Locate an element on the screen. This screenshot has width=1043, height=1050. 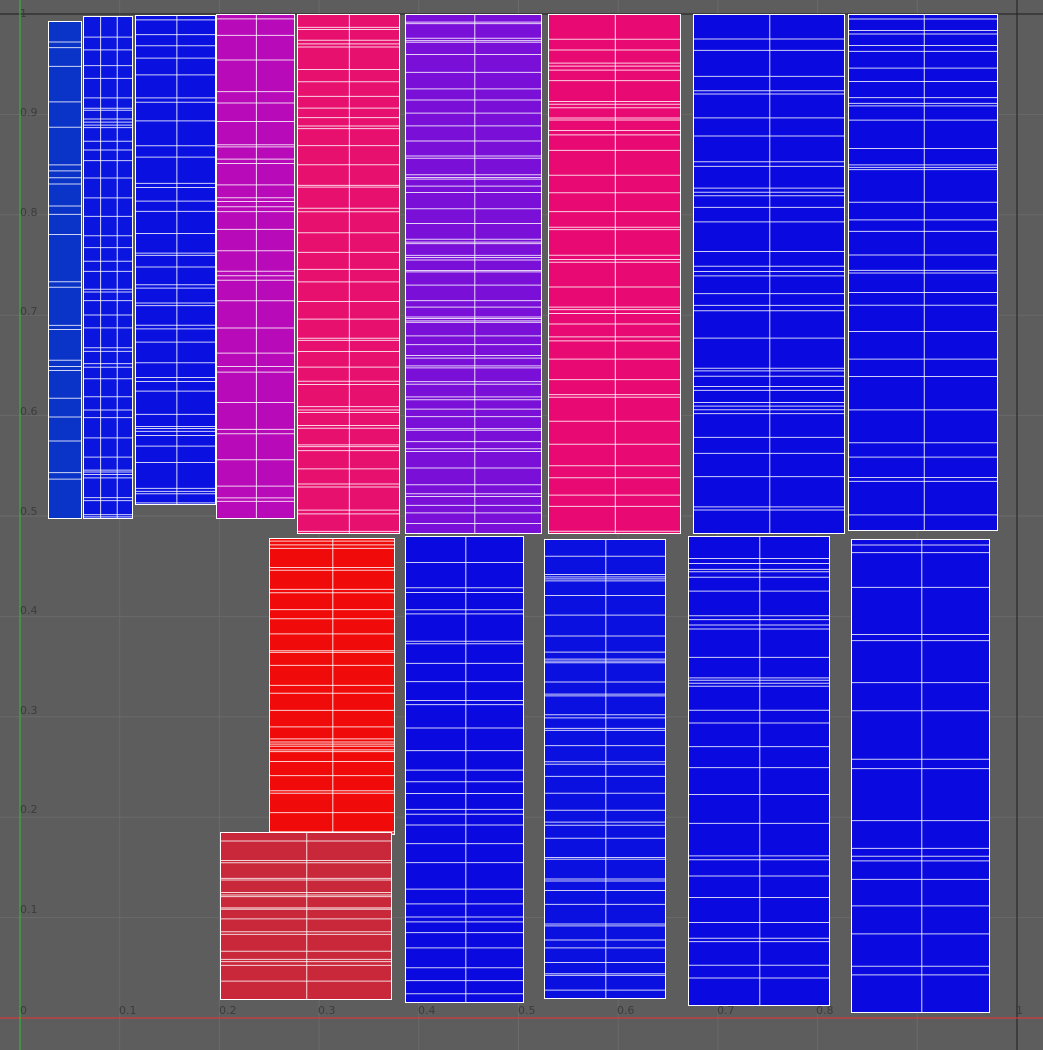
uv-island-dark-red-block is located at coordinates (306, 916).